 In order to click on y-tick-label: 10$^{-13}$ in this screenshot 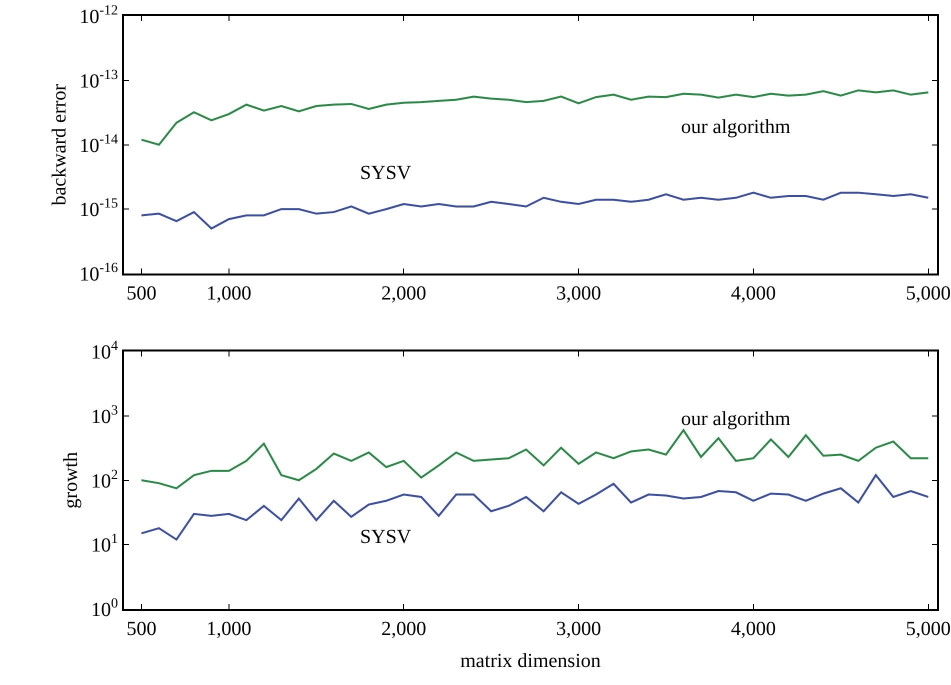, I will do `click(98, 80)`.